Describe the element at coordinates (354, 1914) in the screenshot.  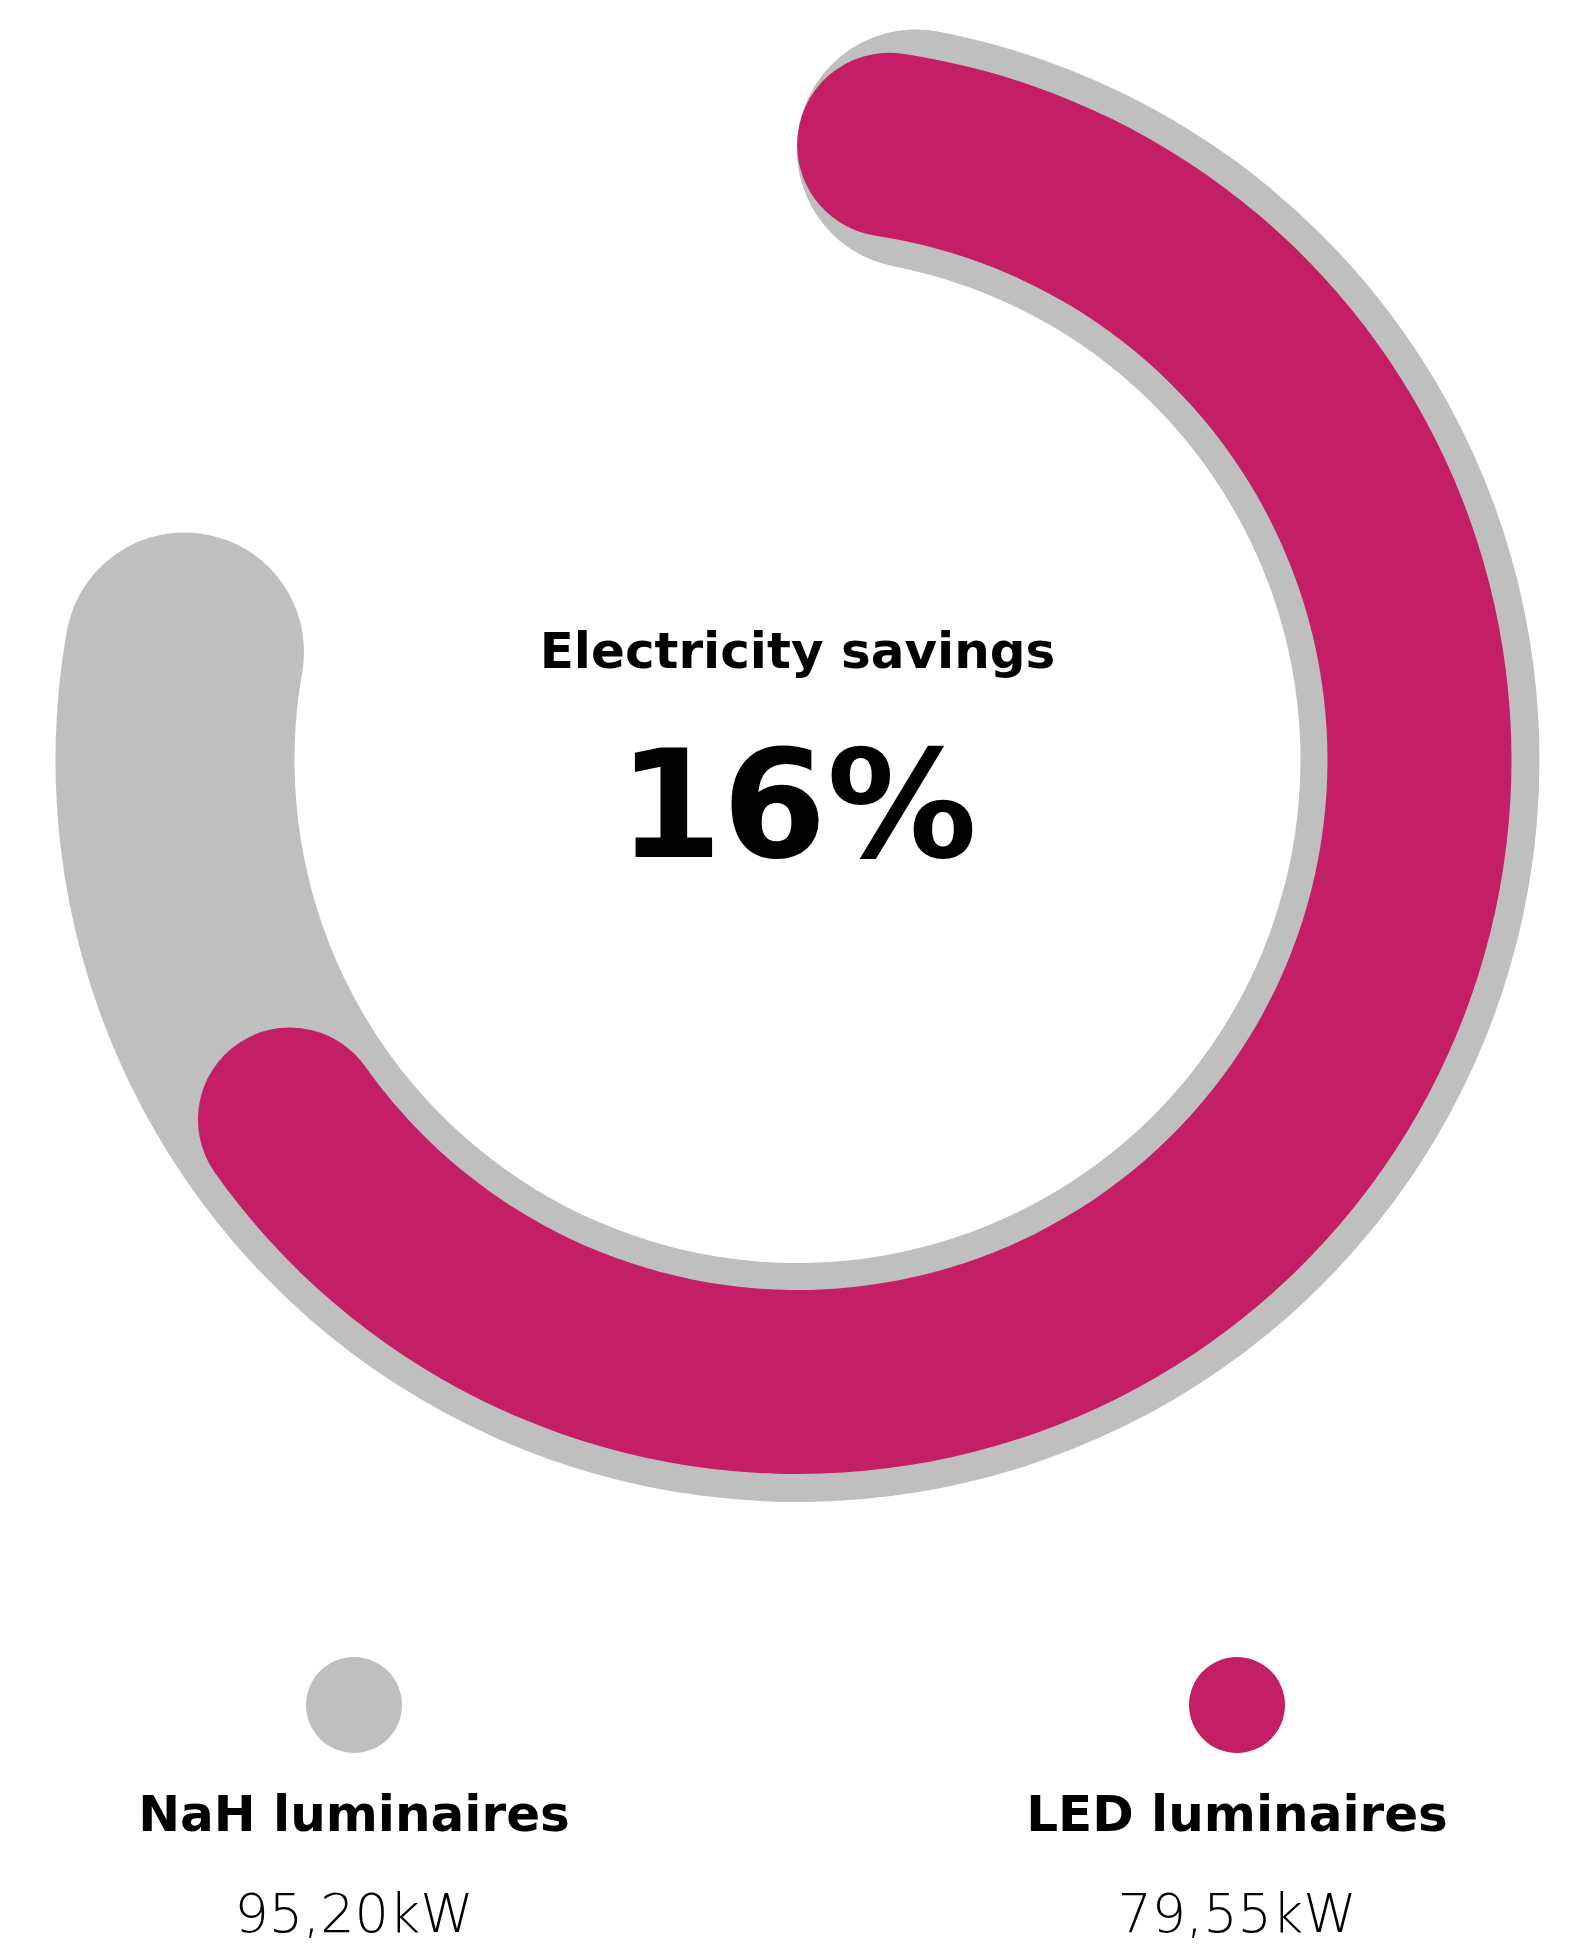
I see `data-label: 95,20kW` at that location.